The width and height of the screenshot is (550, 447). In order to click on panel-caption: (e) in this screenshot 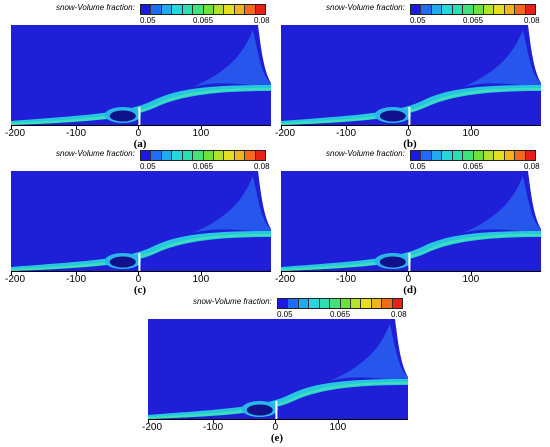, I will do `click(277, 438)`.